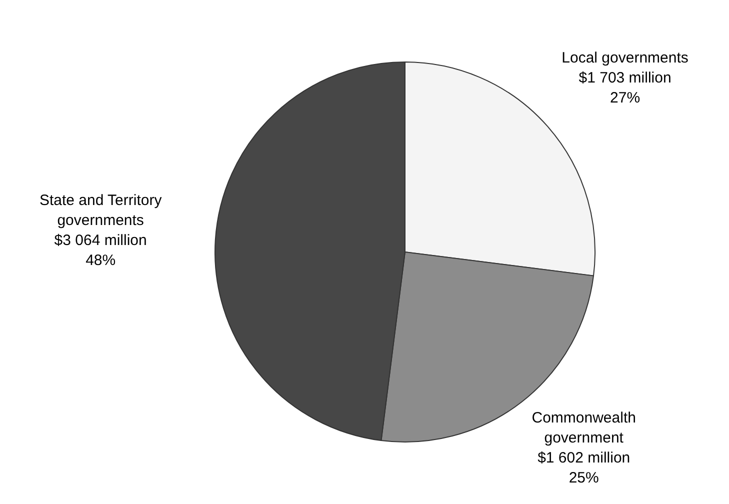  Describe the element at coordinates (584, 467) in the screenshot. I see `data-label: $1 602 million 25%` at that location.